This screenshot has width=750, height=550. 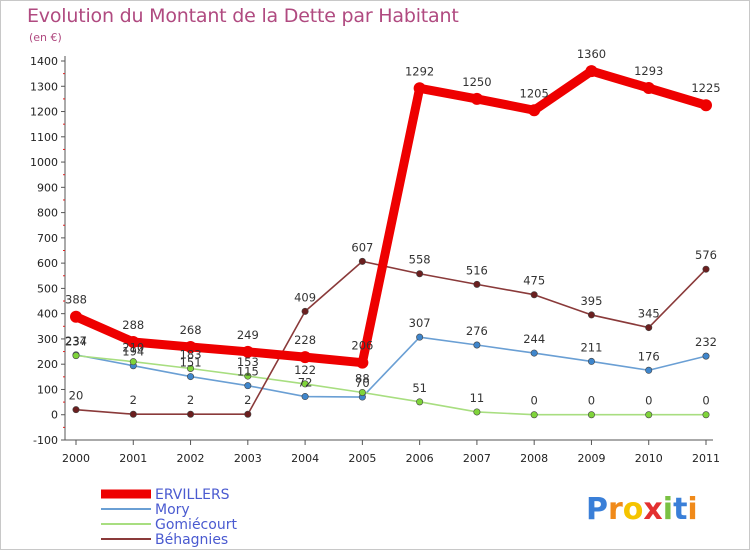 What do you see at coordinates (477, 270) in the screenshot?
I see `data-label: 516` at bounding box center [477, 270].